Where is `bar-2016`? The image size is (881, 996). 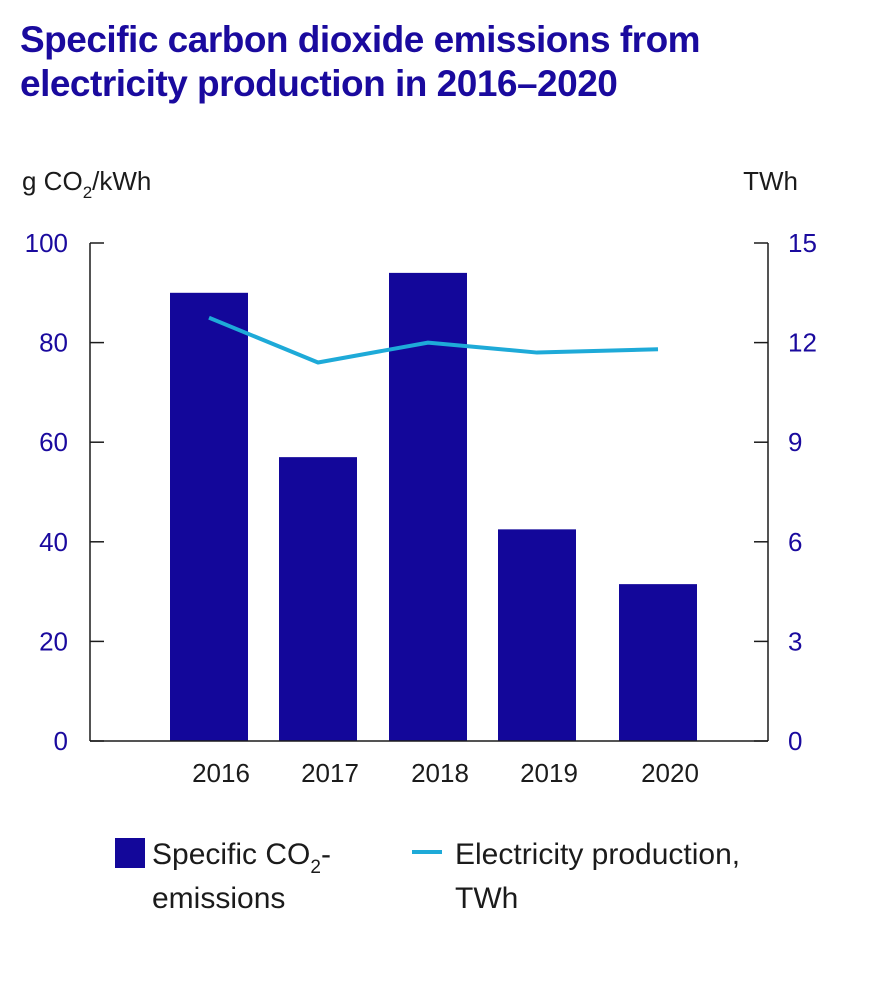 bar-2016 is located at coordinates (209, 516).